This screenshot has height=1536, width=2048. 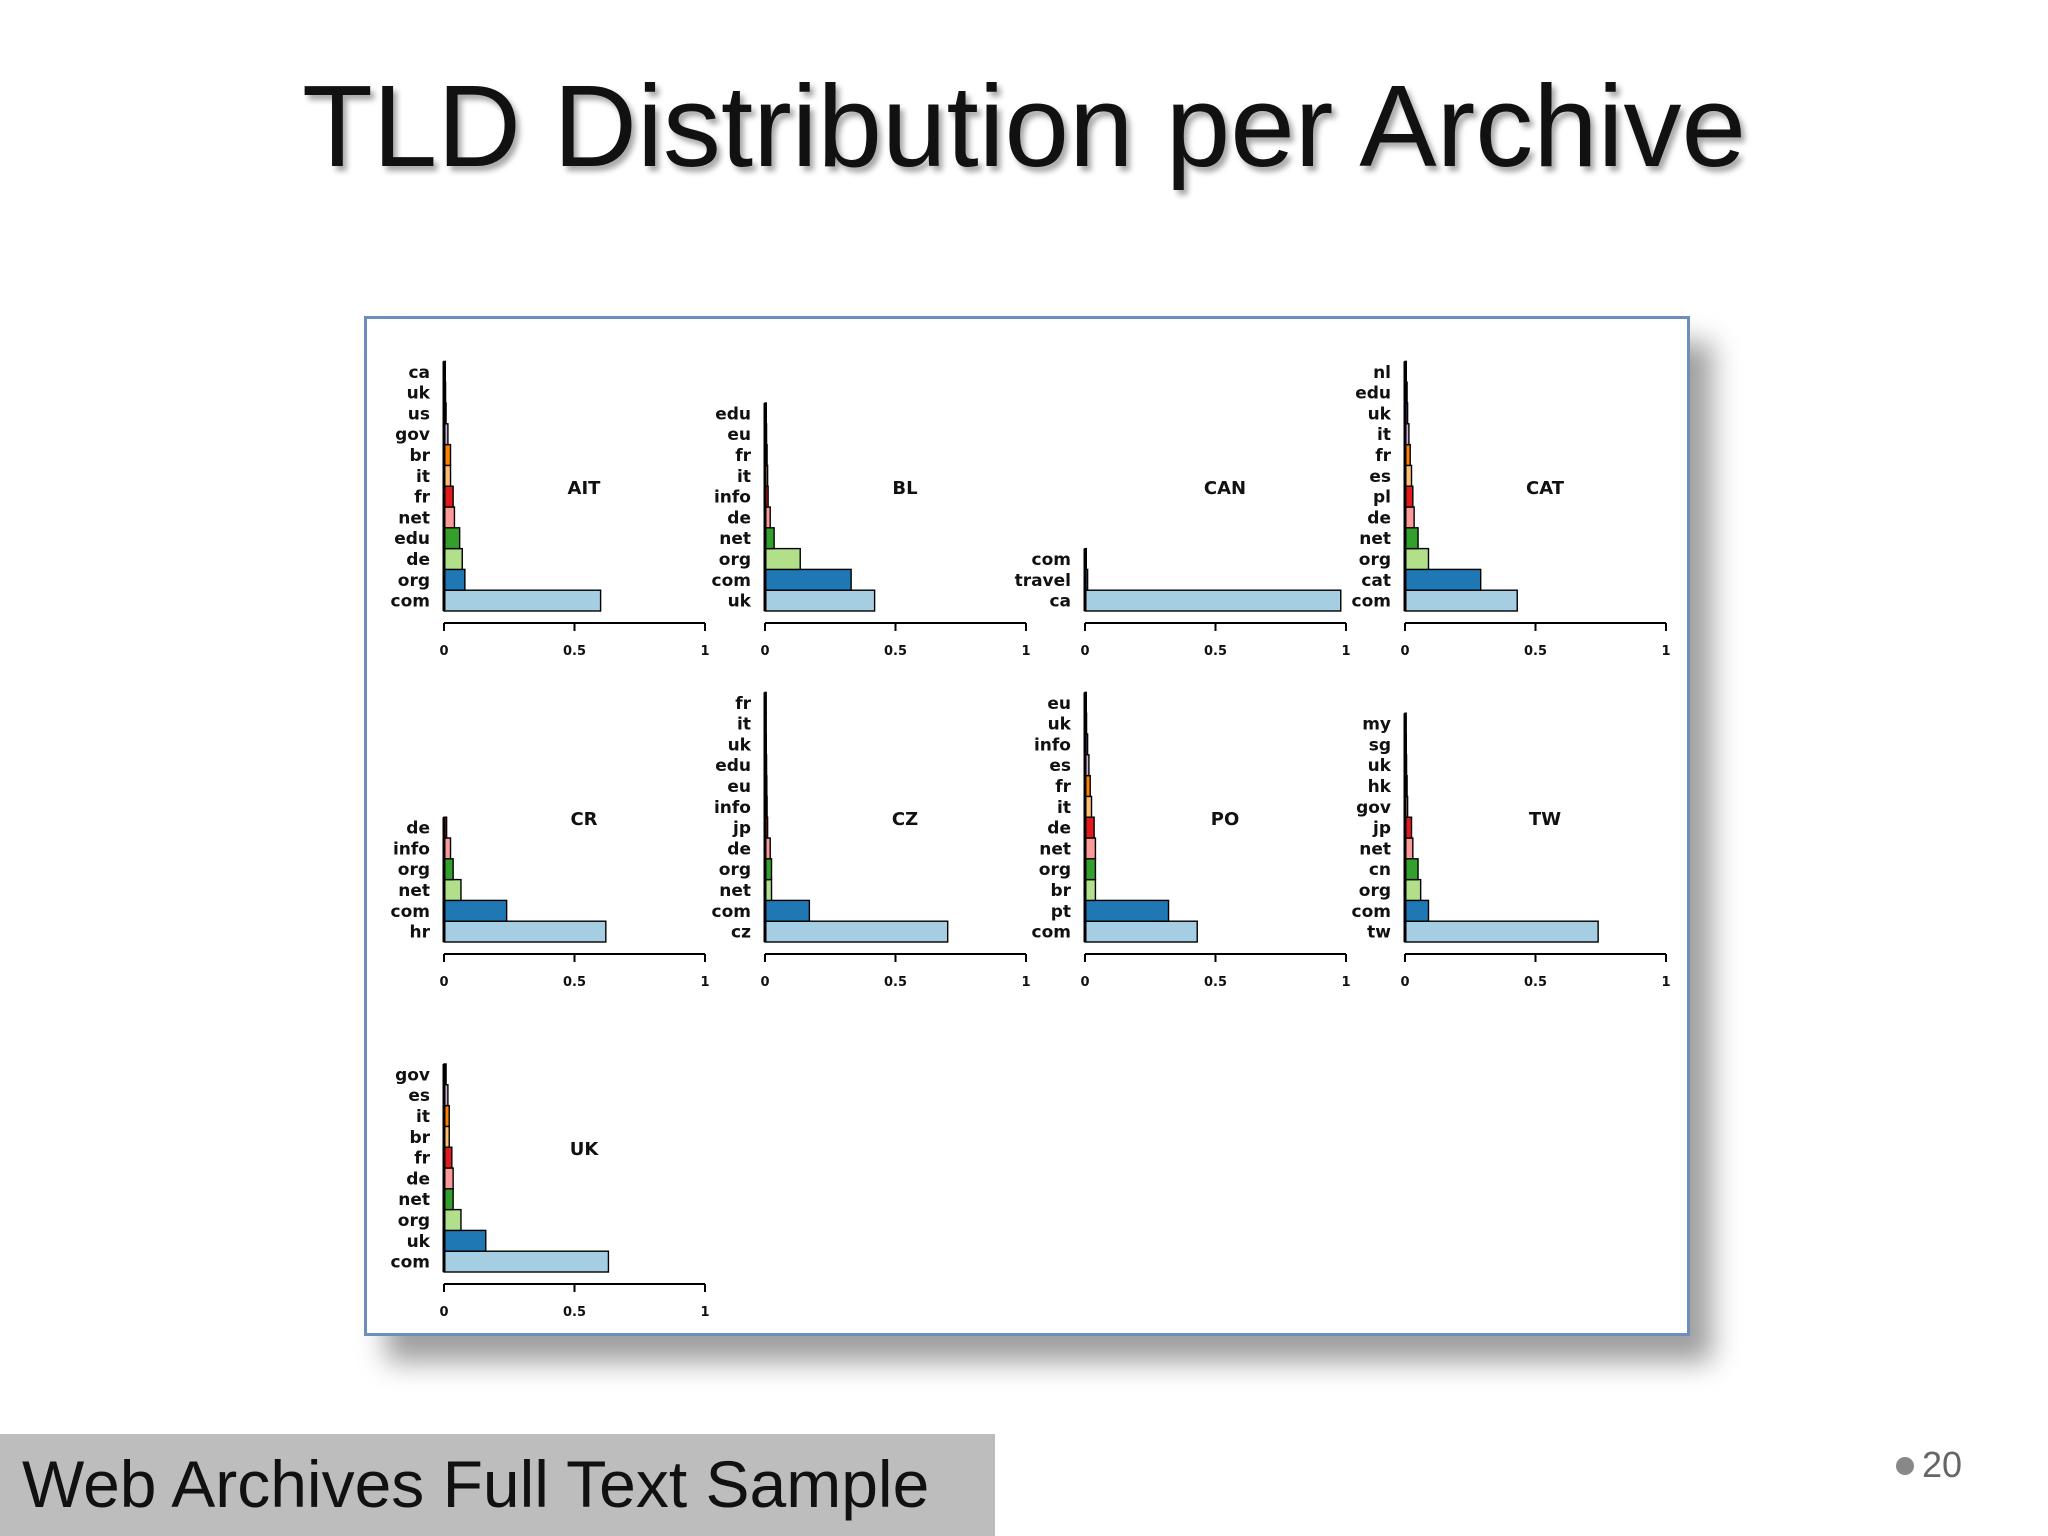 What do you see at coordinates (1417, 559) in the screenshot?
I see `bar-cat-org` at bounding box center [1417, 559].